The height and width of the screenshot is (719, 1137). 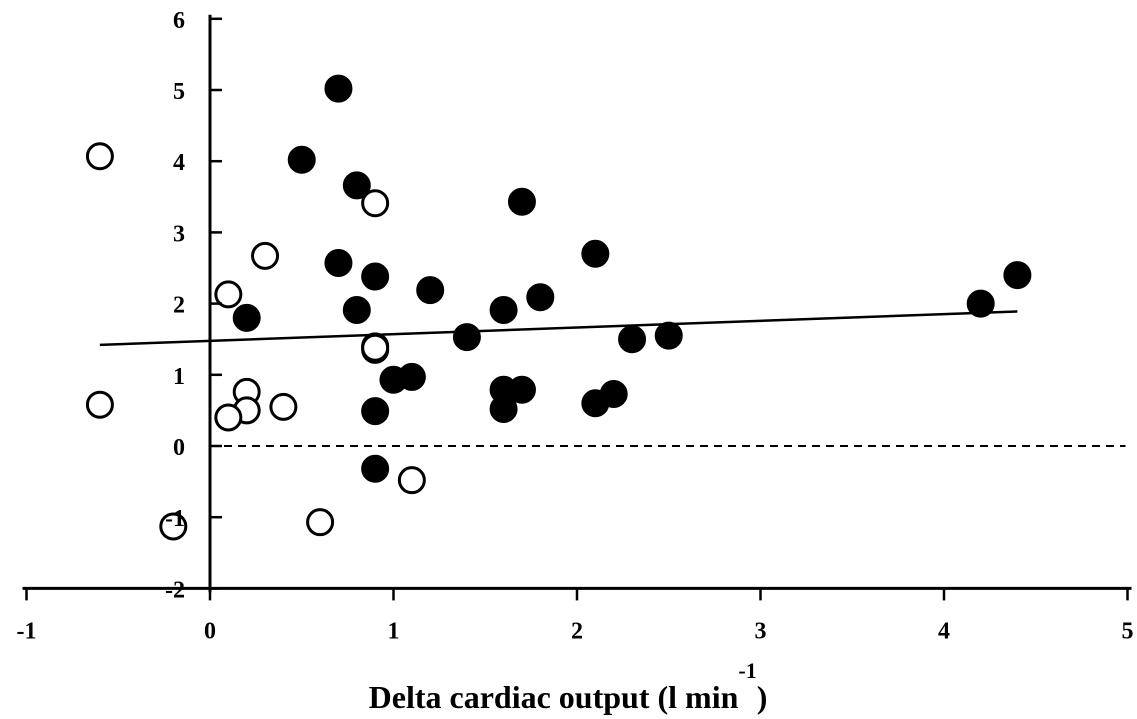 What do you see at coordinates (558, 328) in the screenshot?
I see `trend-line` at bounding box center [558, 328].